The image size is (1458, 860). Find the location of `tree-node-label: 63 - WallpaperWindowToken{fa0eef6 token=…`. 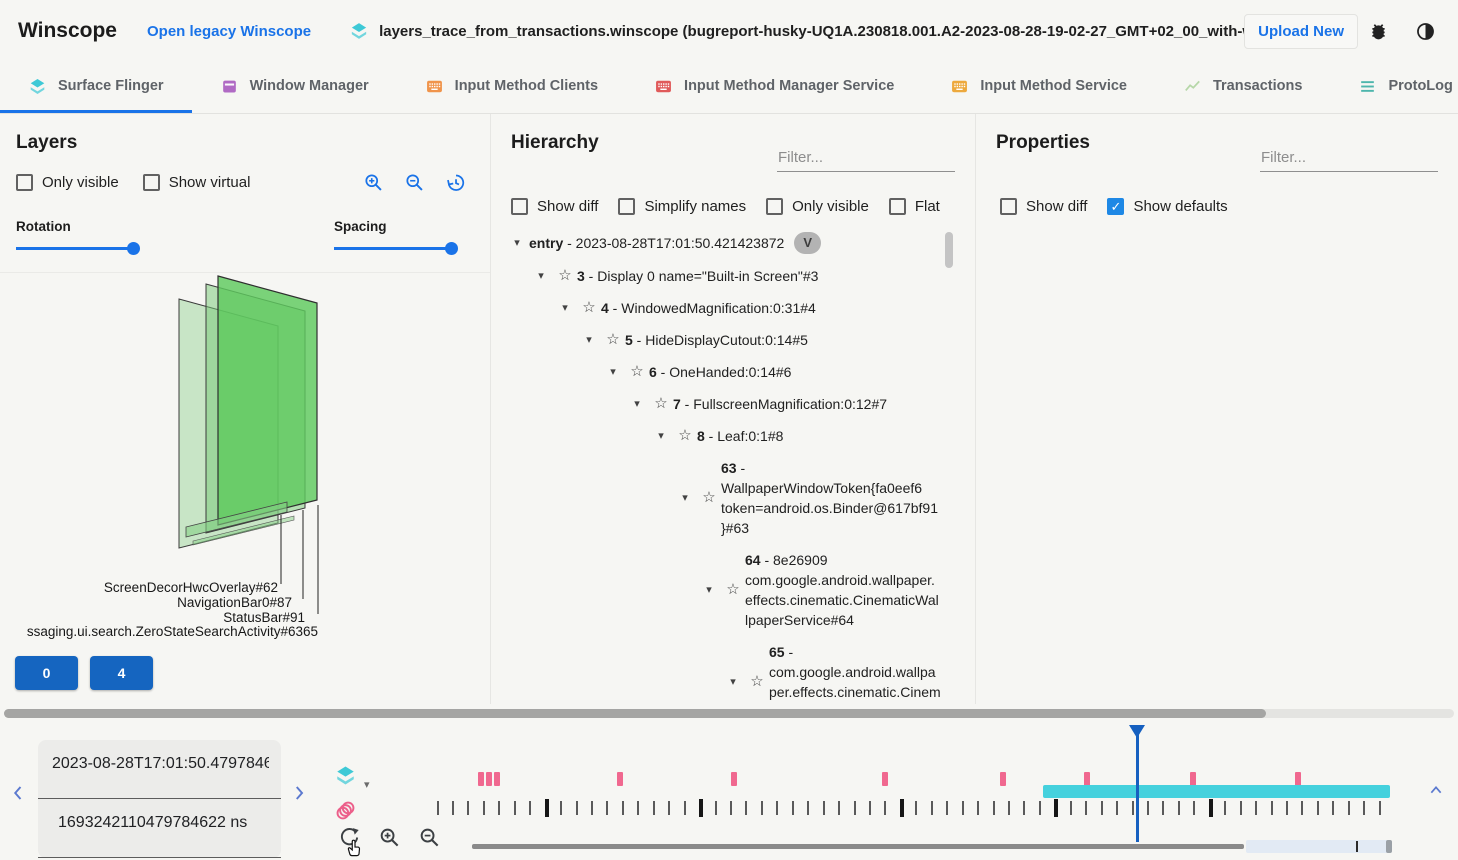

tree-node-label: 63 - WallpaperWindowToken{fa0eef6 token=… is located at coordinates (829, 498).